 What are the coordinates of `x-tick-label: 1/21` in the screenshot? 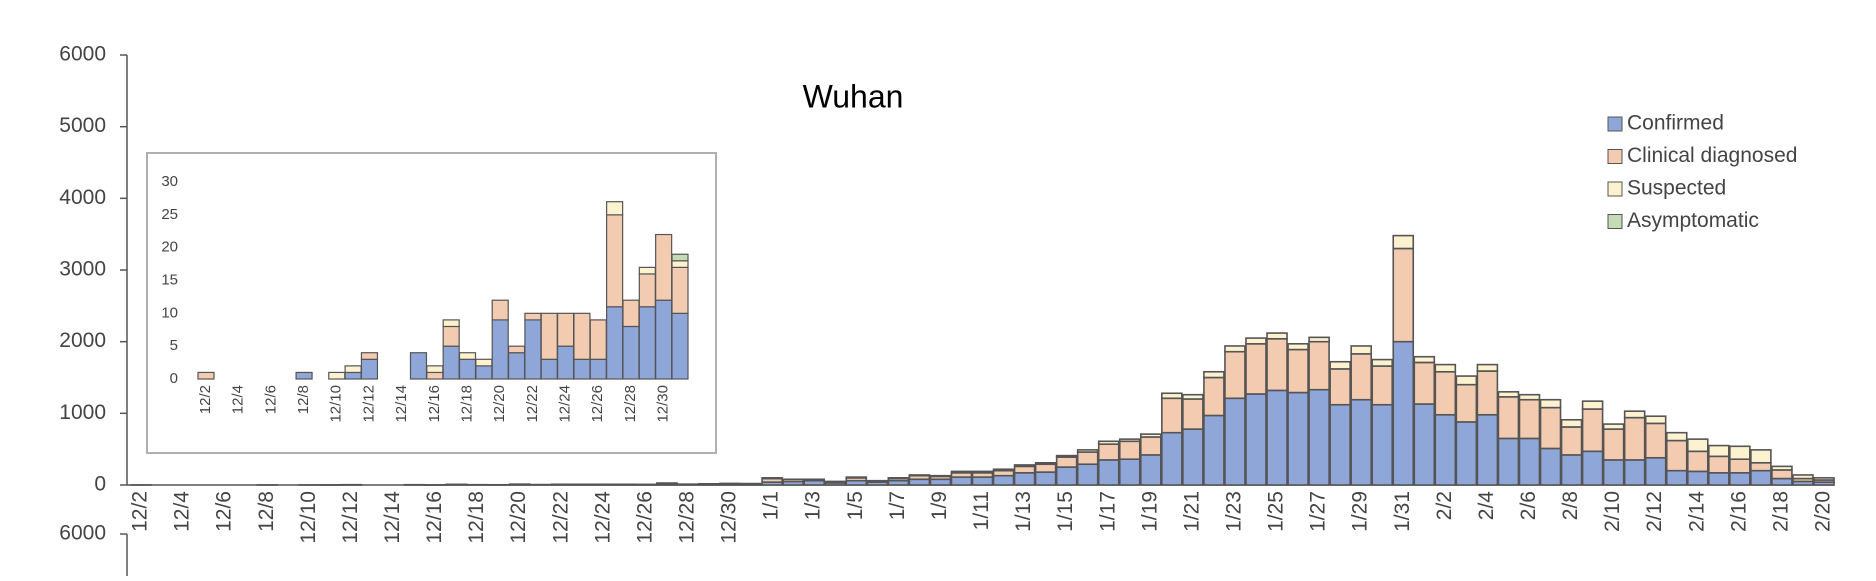 It's located at (1191, 511).